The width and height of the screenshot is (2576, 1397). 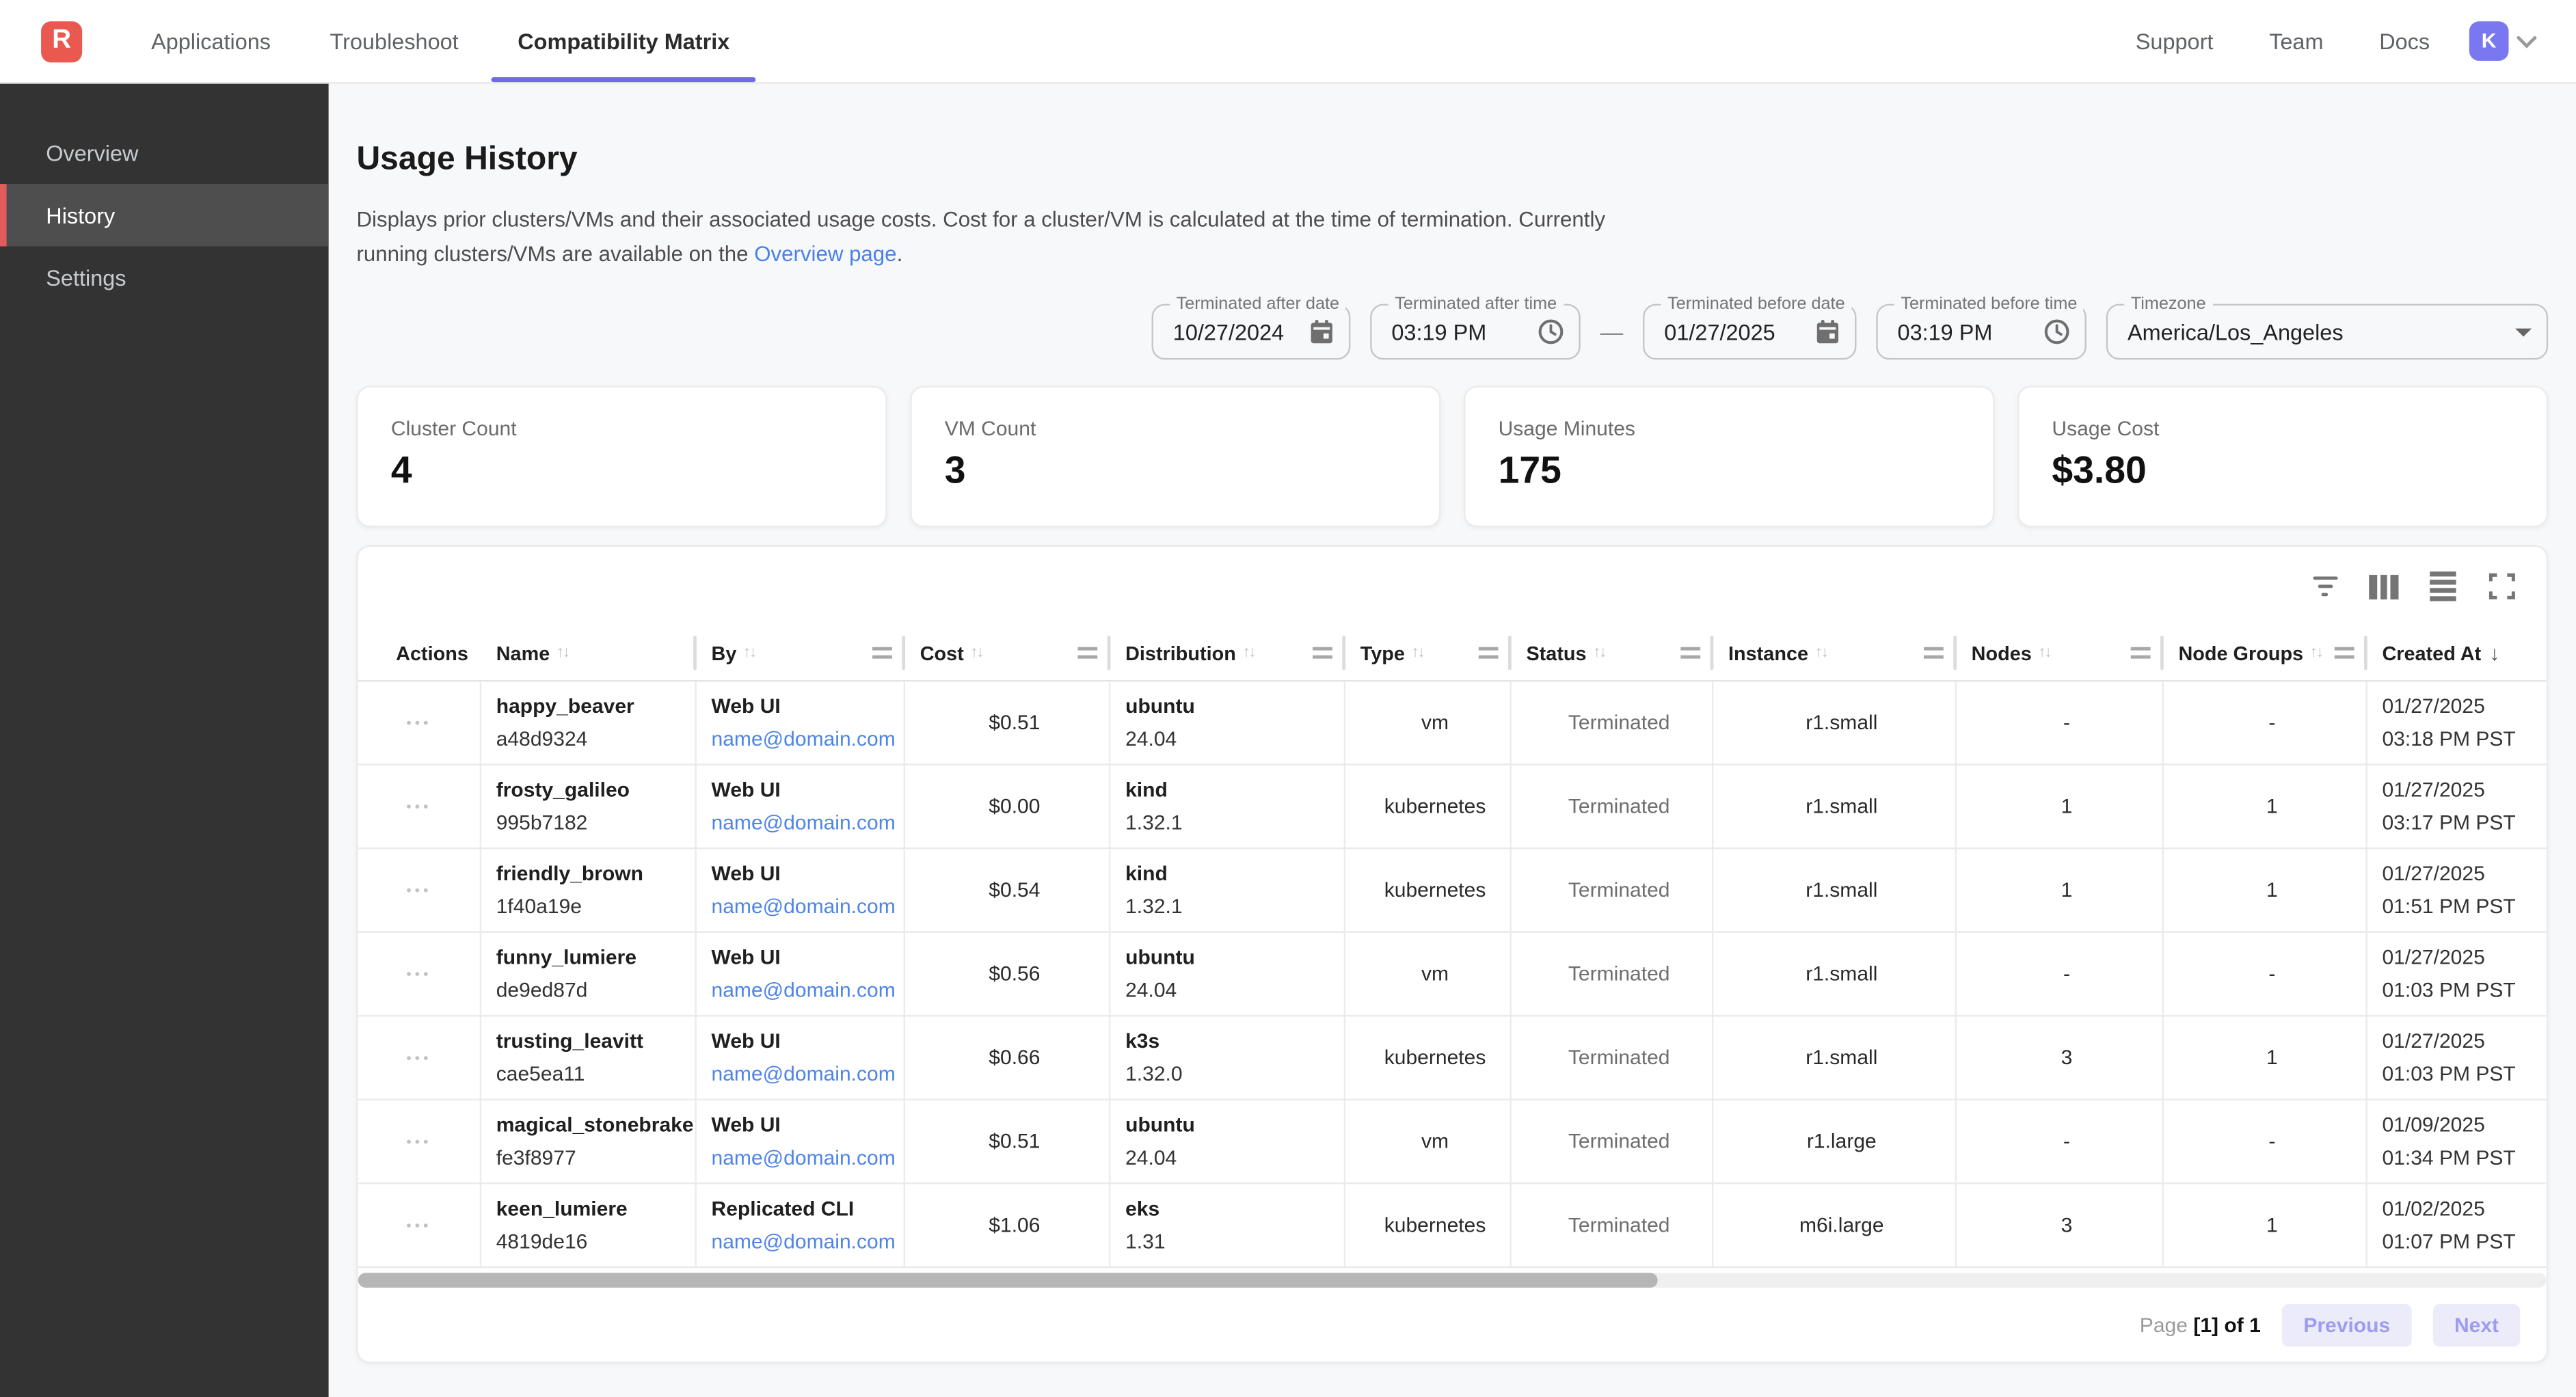 What do you see at coordinates (2060, 653) in the screenshot?
I see `column-header-nodes: Nodes ↑↓` at bounding box center [2060, 653].